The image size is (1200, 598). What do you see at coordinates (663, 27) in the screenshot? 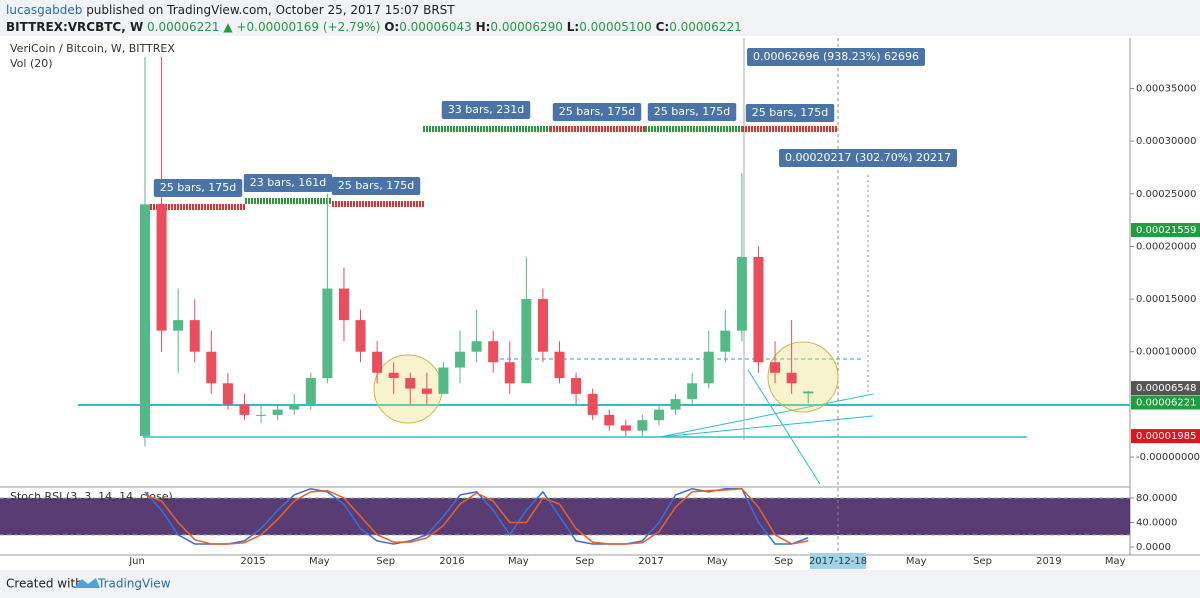
I see `ohlc-key: C:` at bounding box center [663, 27].